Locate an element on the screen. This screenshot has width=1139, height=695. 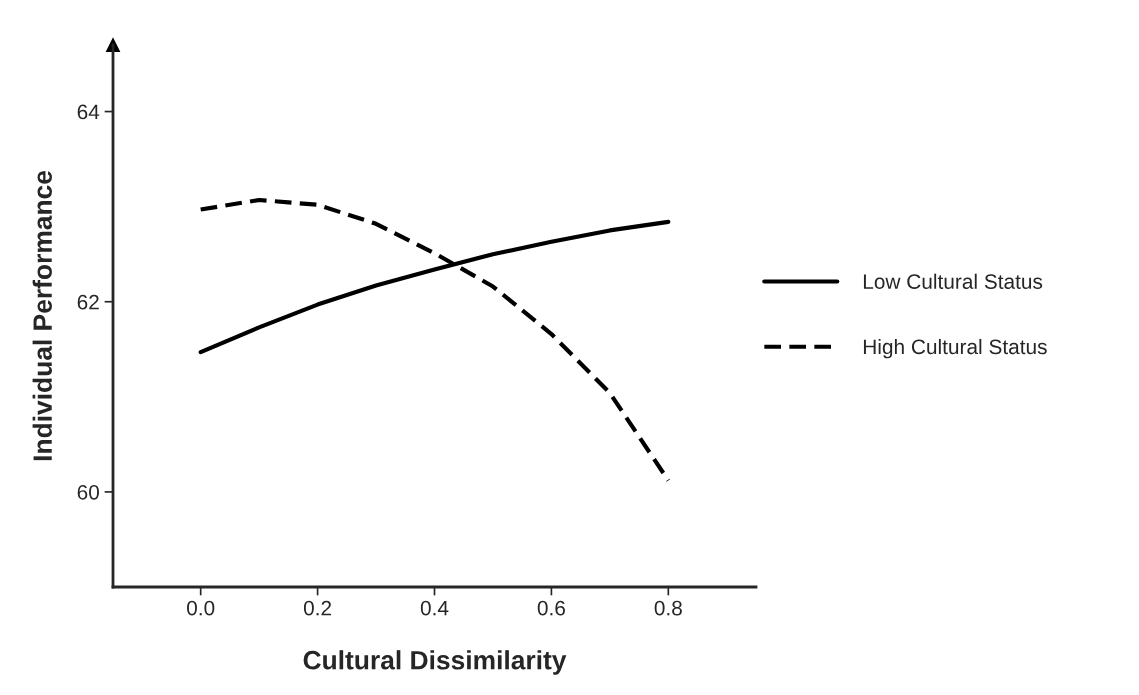
x-tick-label: 0.4 is located at coordinates (434, 608).